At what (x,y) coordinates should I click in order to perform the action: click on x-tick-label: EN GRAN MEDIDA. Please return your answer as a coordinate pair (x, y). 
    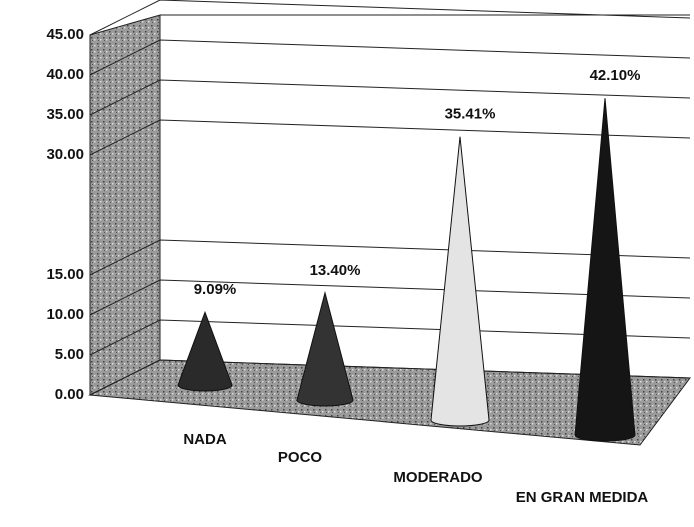
    Looking at the image, I should click on (582, 497).